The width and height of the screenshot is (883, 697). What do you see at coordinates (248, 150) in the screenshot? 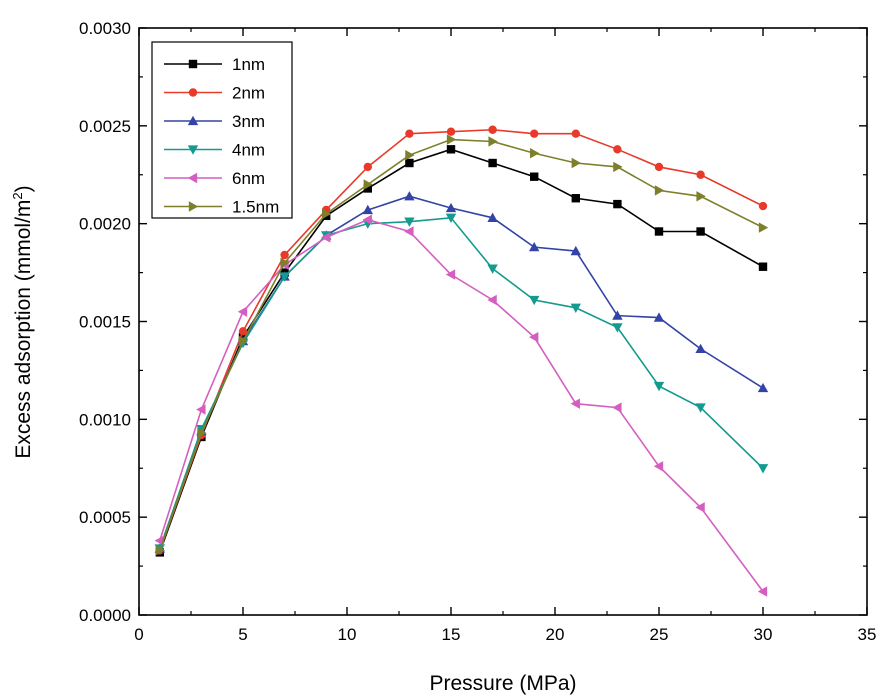
I see `legend-label: 4nm` at bounding box center [248, 150].